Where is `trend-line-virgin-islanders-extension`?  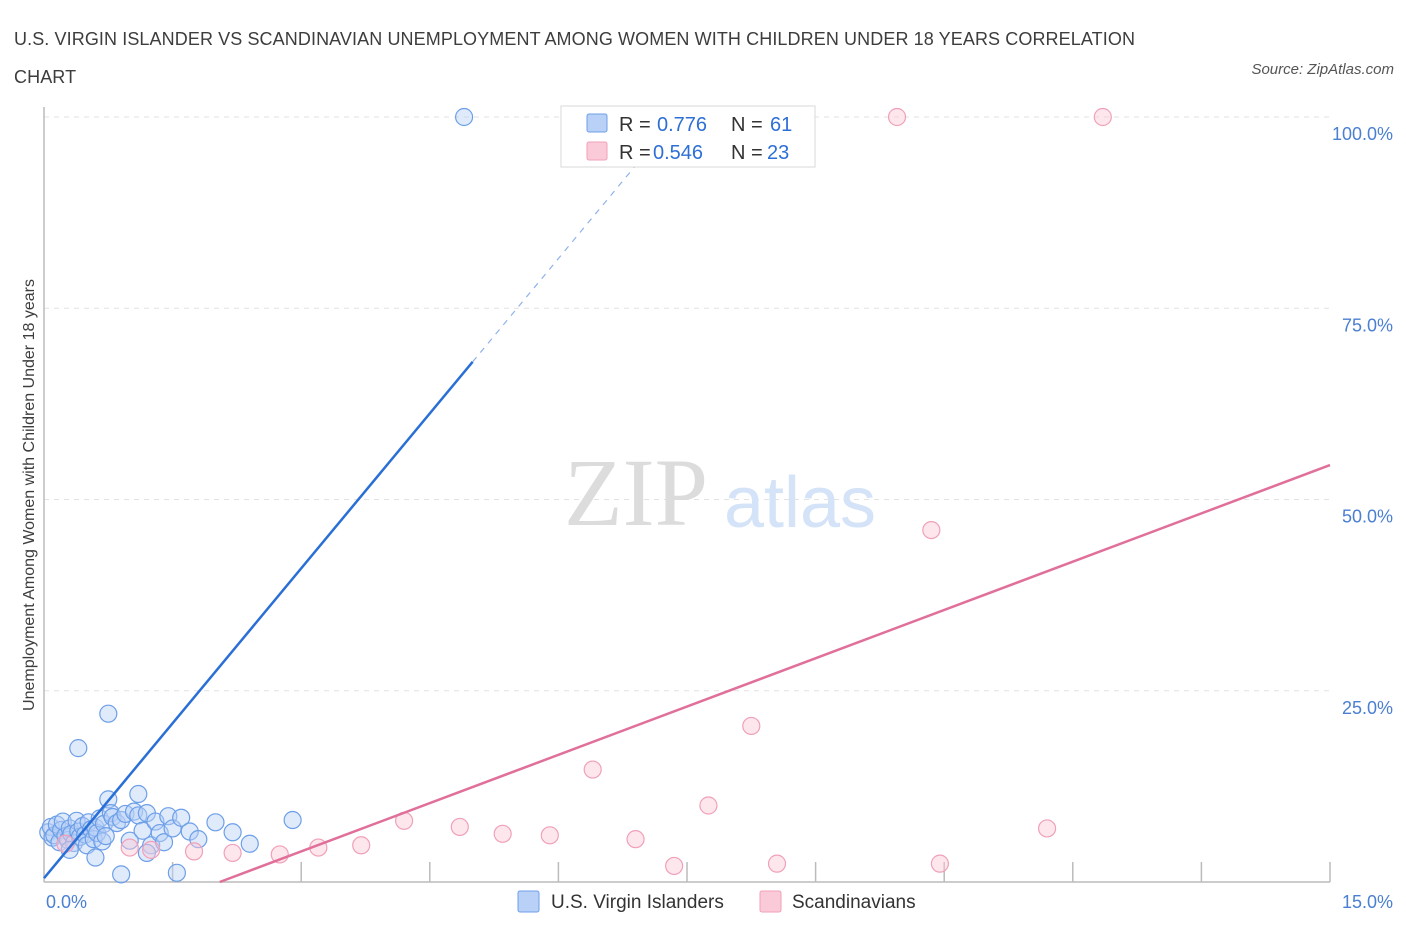 trend-line-virgin-islanders-extension is located at coordinates (558, 258).